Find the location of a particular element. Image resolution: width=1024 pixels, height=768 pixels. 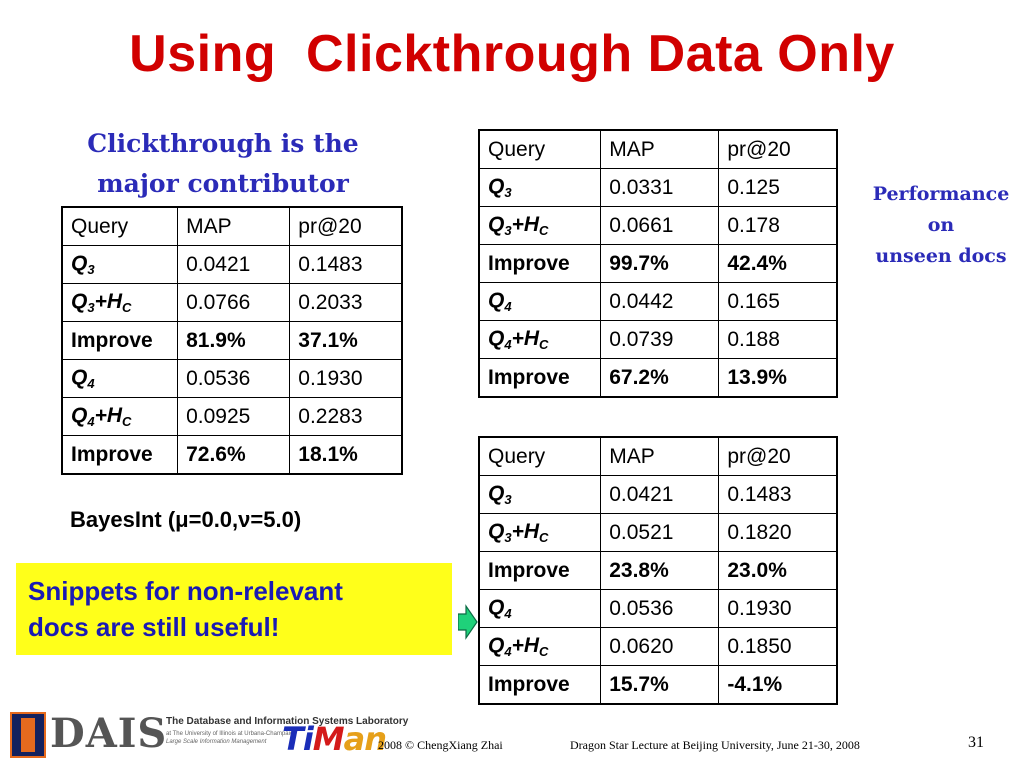

map-cell: 67.2% is located at coordinates (660, 378).